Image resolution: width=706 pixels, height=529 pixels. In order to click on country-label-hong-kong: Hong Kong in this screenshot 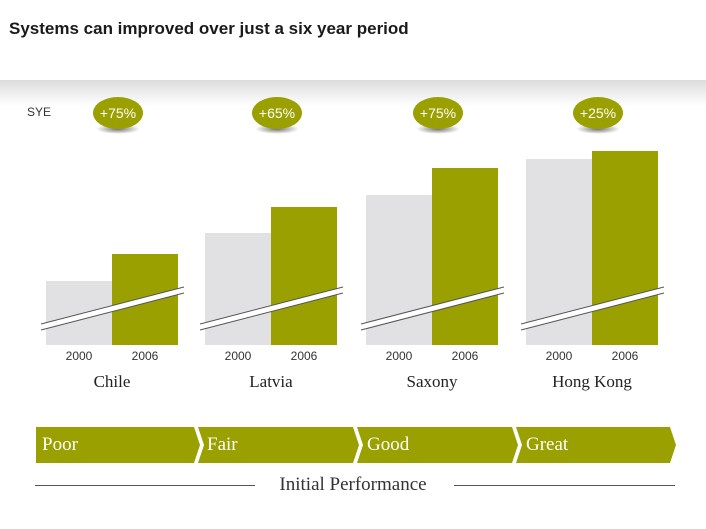, I will do `click(592, 381)`.